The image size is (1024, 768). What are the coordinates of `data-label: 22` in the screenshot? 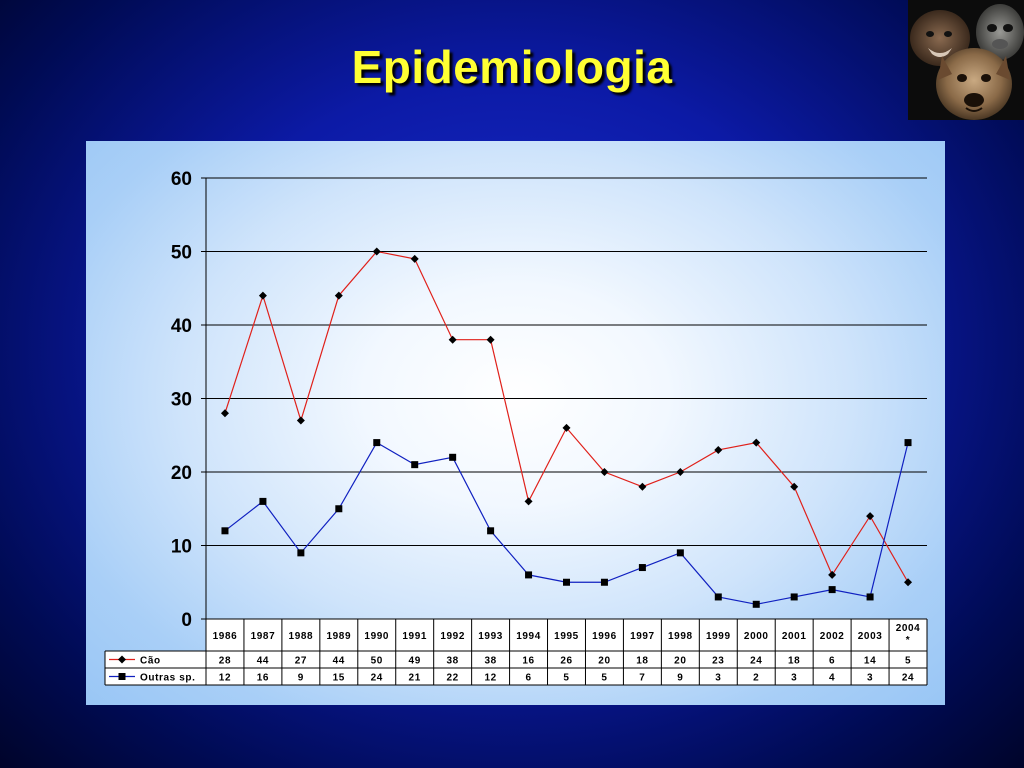 It's located at (452, 678).